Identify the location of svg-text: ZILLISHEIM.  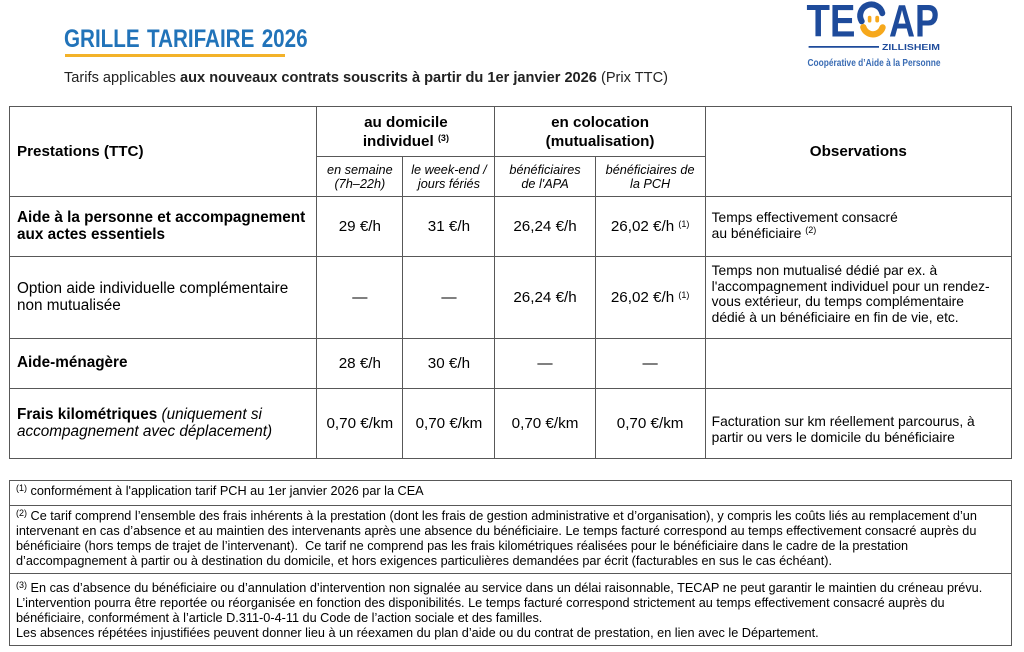
(911, 47).